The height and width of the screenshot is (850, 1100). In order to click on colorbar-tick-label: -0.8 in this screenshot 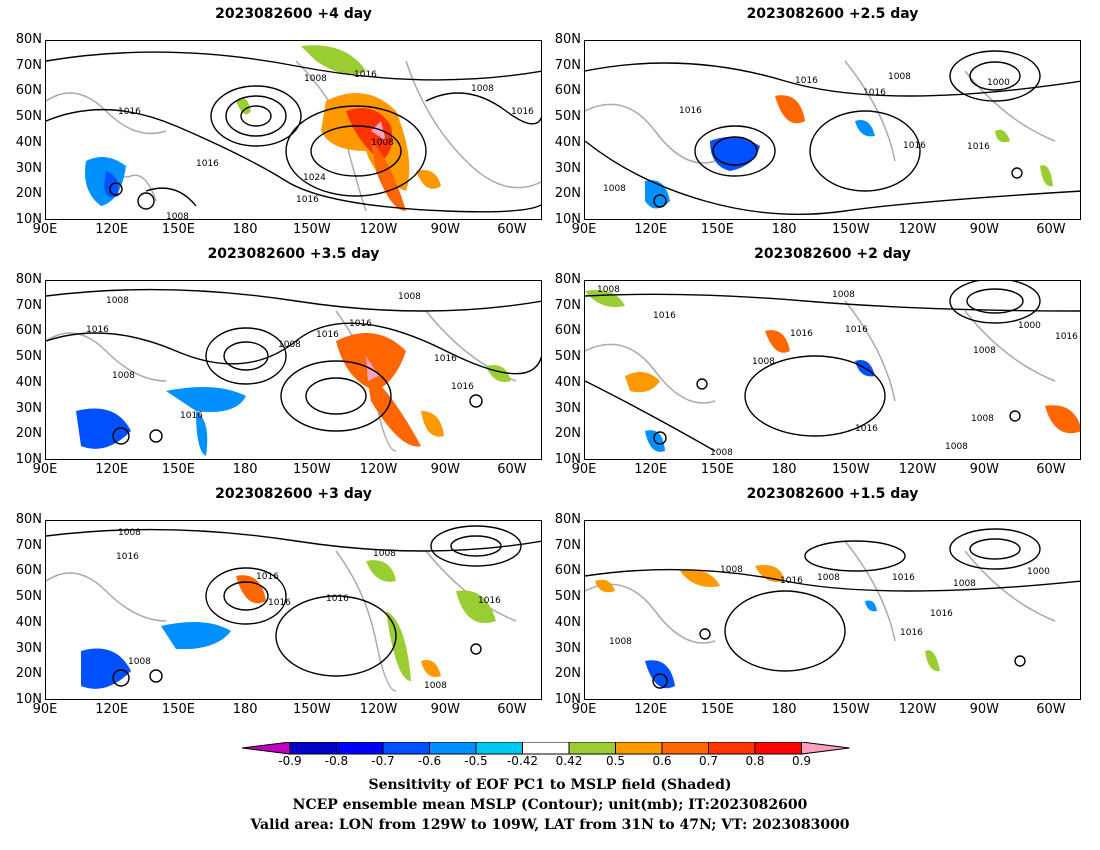, I will do `click(336, 761)`.